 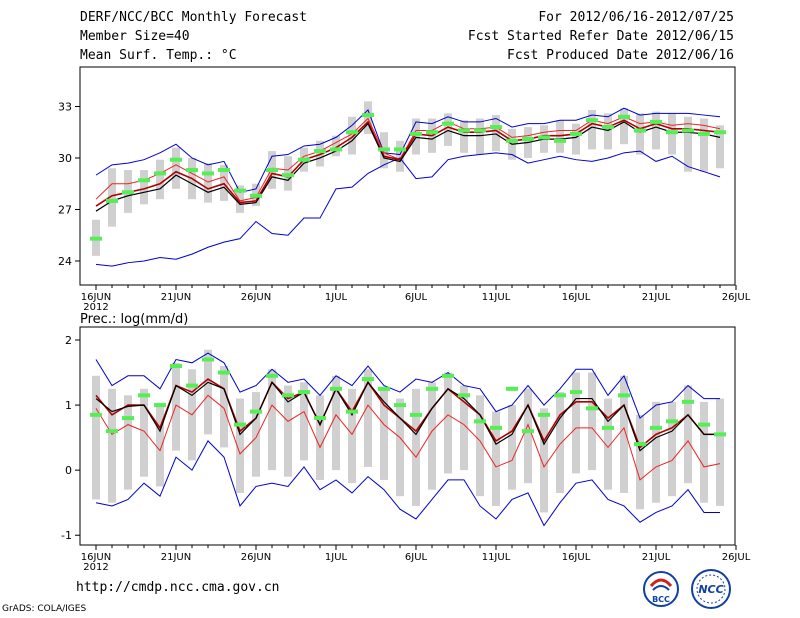 I want to click on temp-x-tick-label: 26JUL, so click(x=736, y=297).